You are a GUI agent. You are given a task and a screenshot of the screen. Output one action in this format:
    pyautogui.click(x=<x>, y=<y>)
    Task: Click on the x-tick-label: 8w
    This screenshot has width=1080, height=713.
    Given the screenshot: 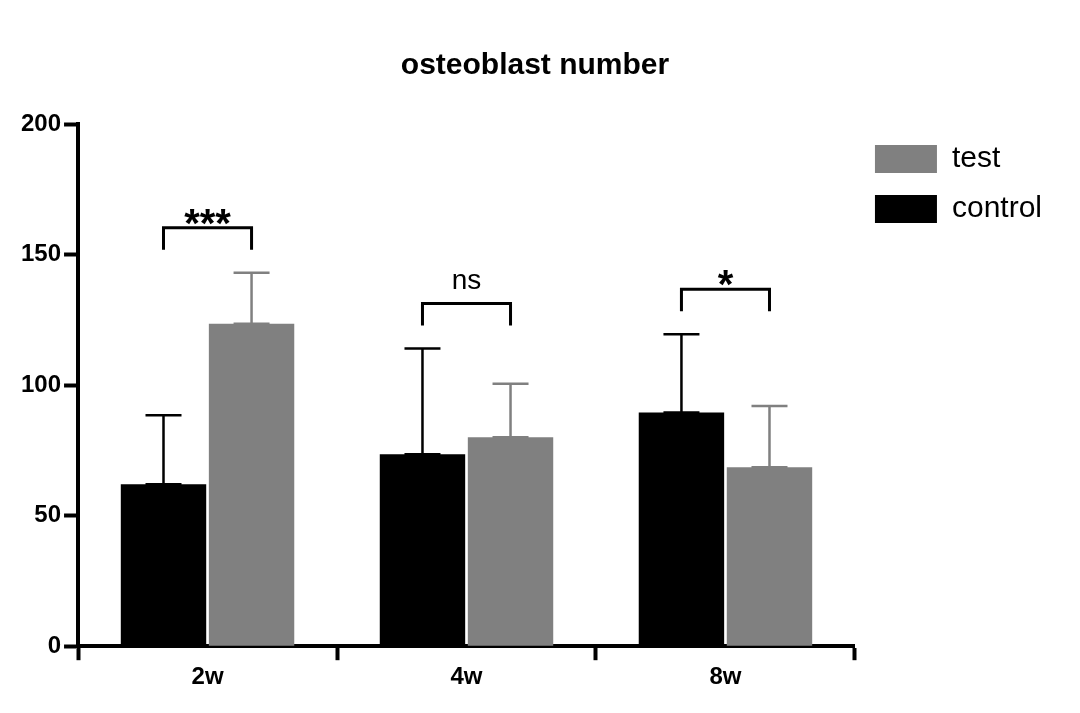 What is the action you would take?
    pyautogui.click(x=725, y=676)
    